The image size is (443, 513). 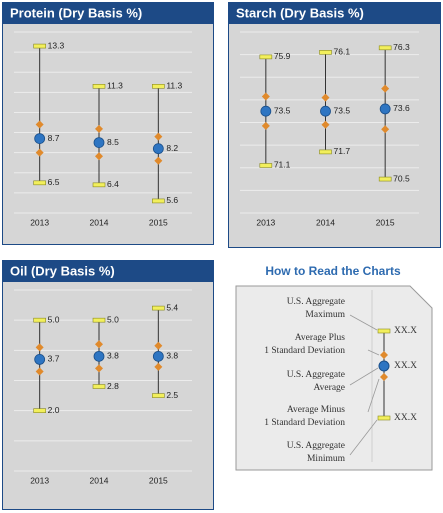 What do you see at coordinates (113, 319) in the screenshot?
I see `max-label: 5.0` at bounding box center [113, 319].